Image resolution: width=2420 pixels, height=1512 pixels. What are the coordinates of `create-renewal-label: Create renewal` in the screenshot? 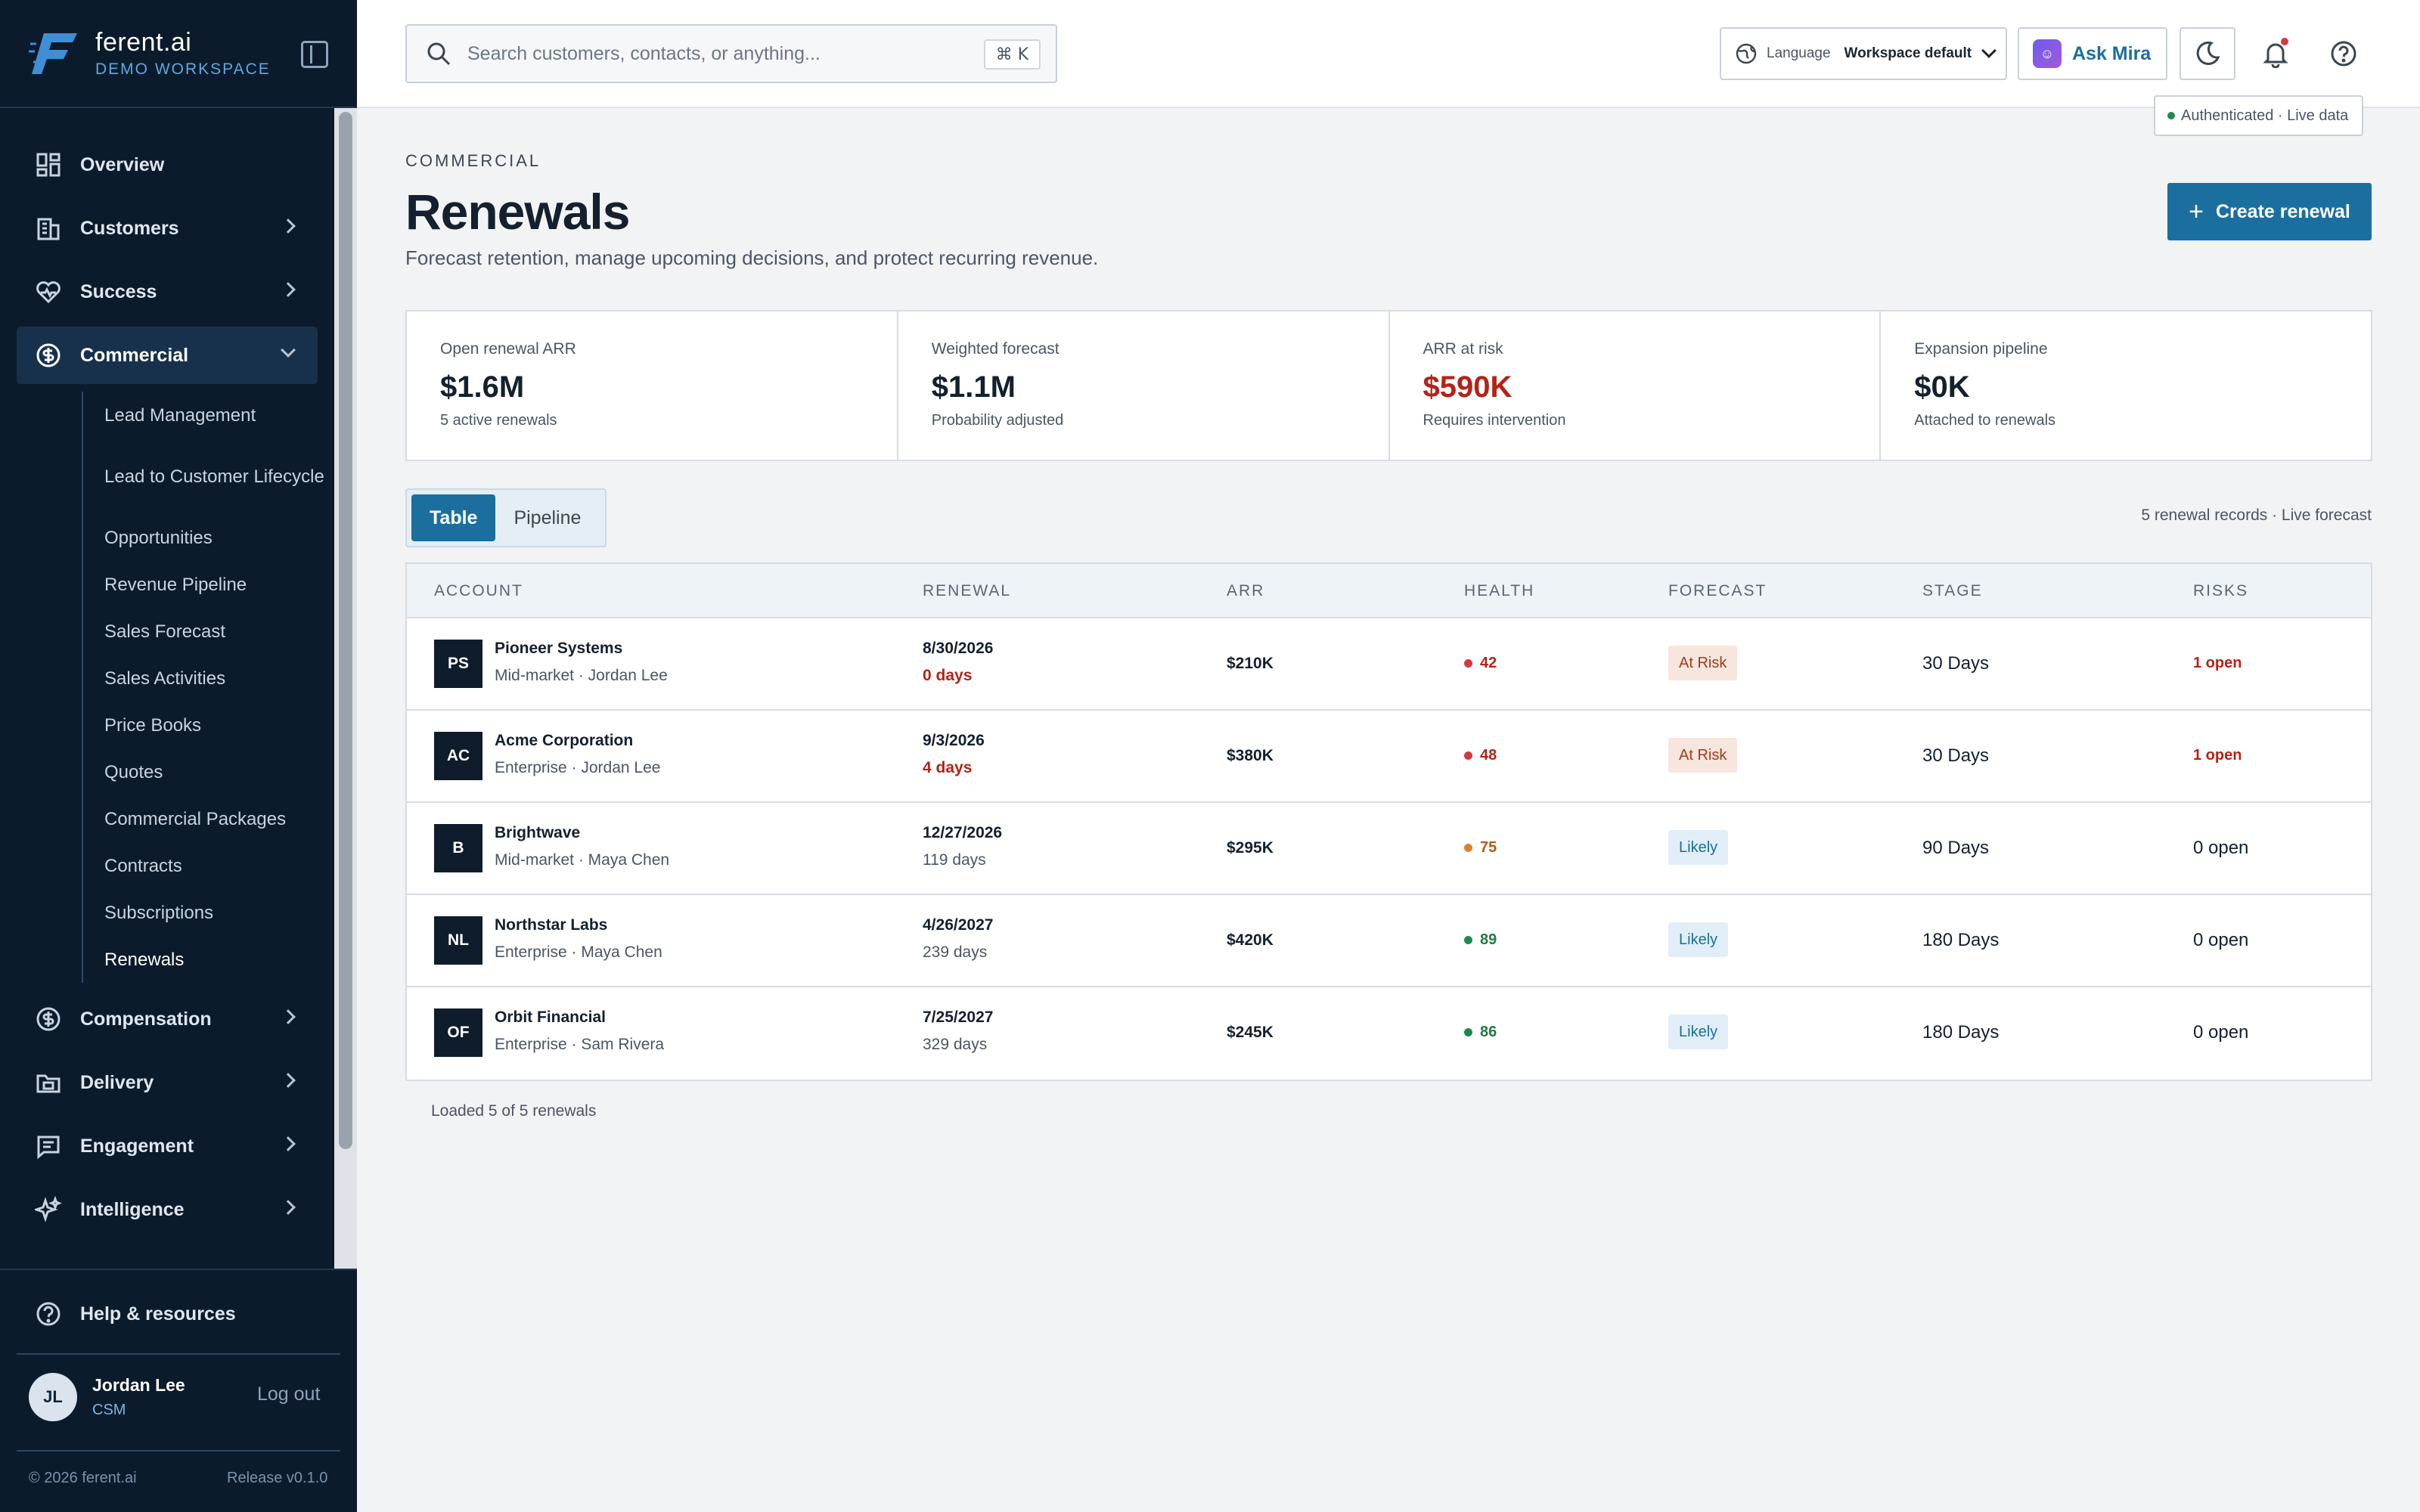 It's located at (2282, 211).